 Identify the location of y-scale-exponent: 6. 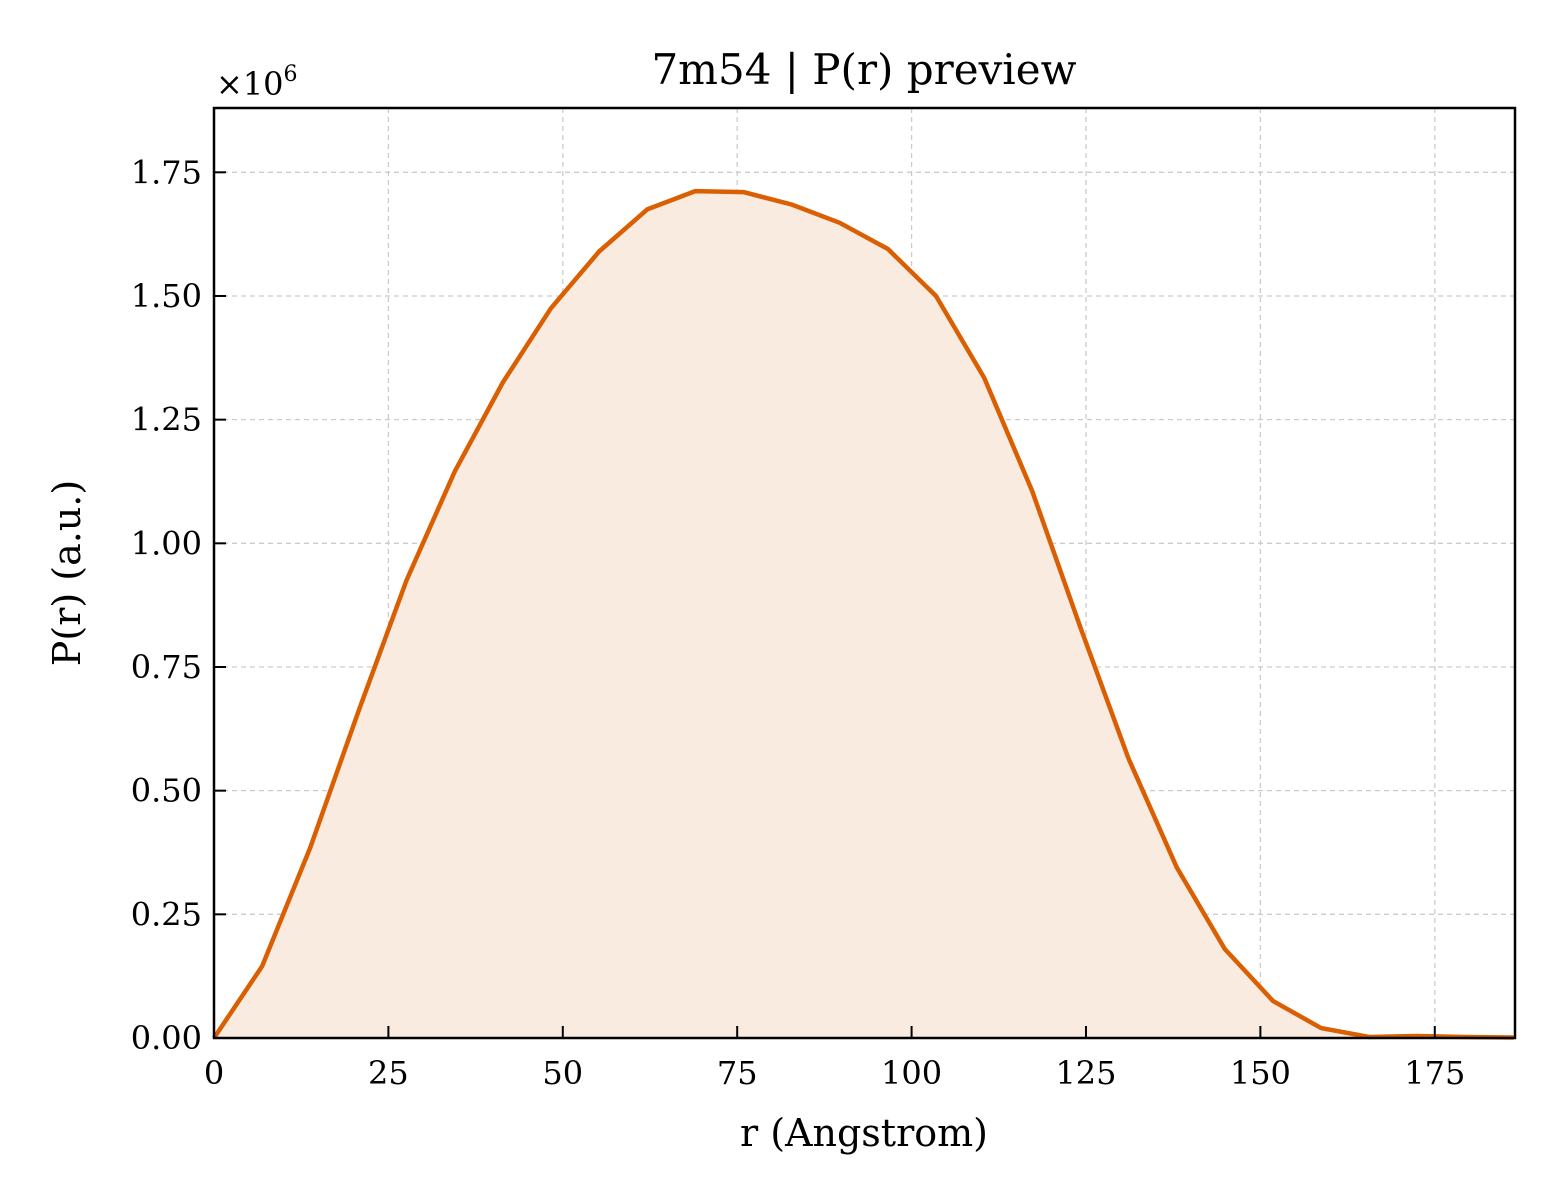
(291, 74).